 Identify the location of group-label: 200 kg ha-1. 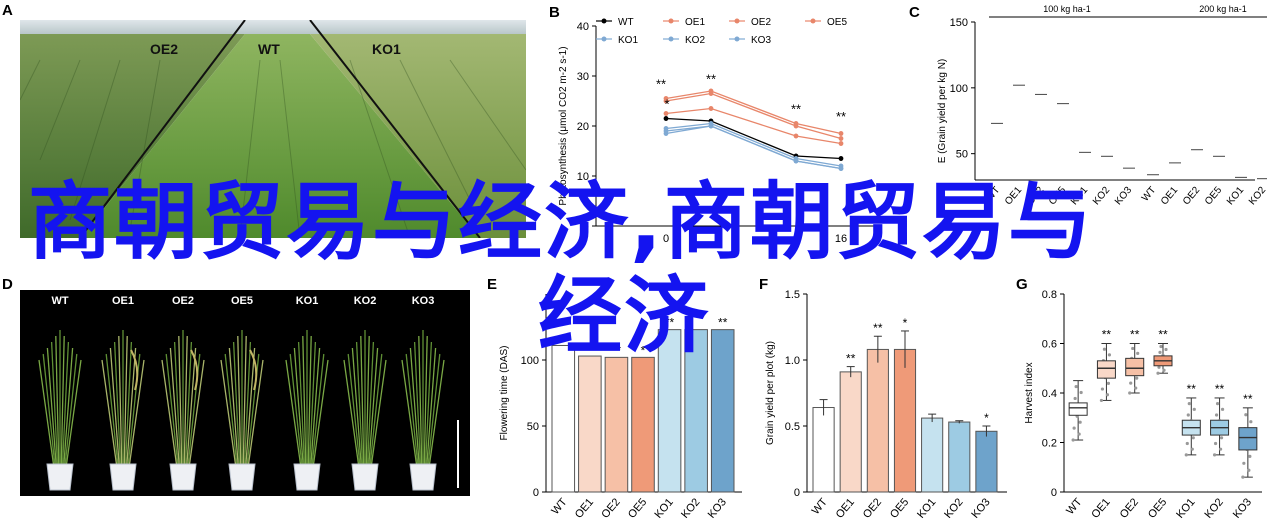
(1223, 9).